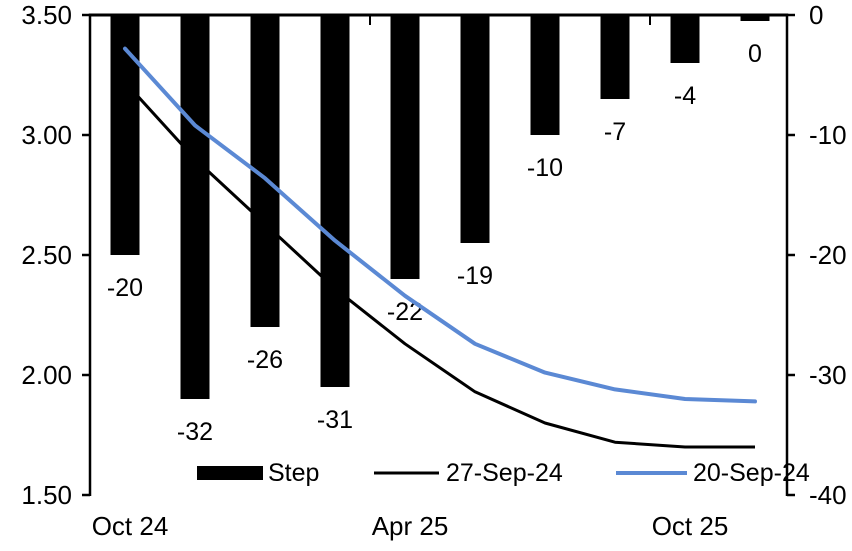 The image size is (852, 551). What do you see at coordinates (125, 135) in the screenshot?
I see `bar-step--20` at bounding box center [125, 135].